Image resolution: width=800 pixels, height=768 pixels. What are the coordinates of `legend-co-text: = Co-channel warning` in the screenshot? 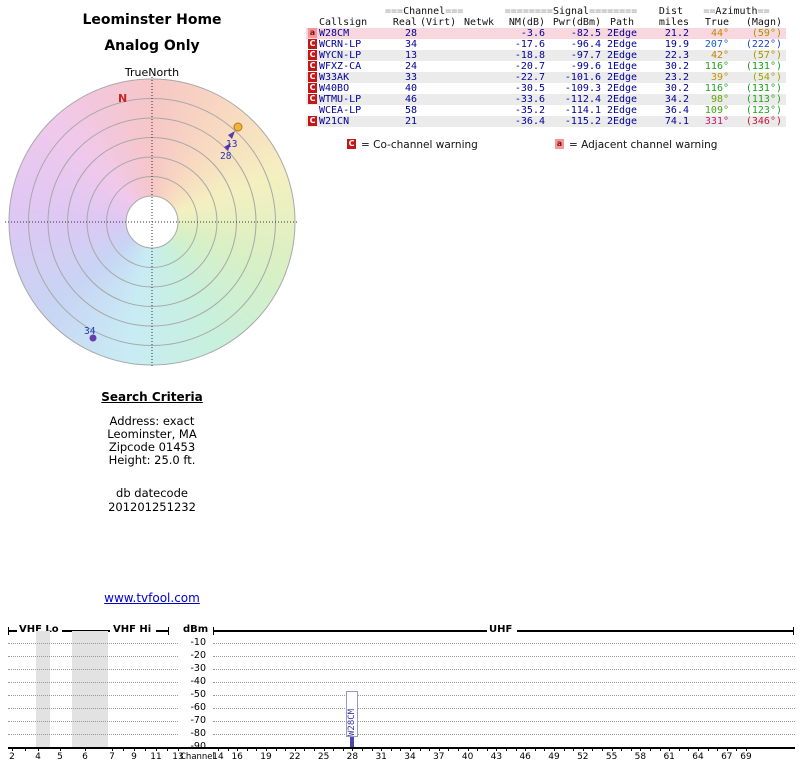 It's located at (419, 145).